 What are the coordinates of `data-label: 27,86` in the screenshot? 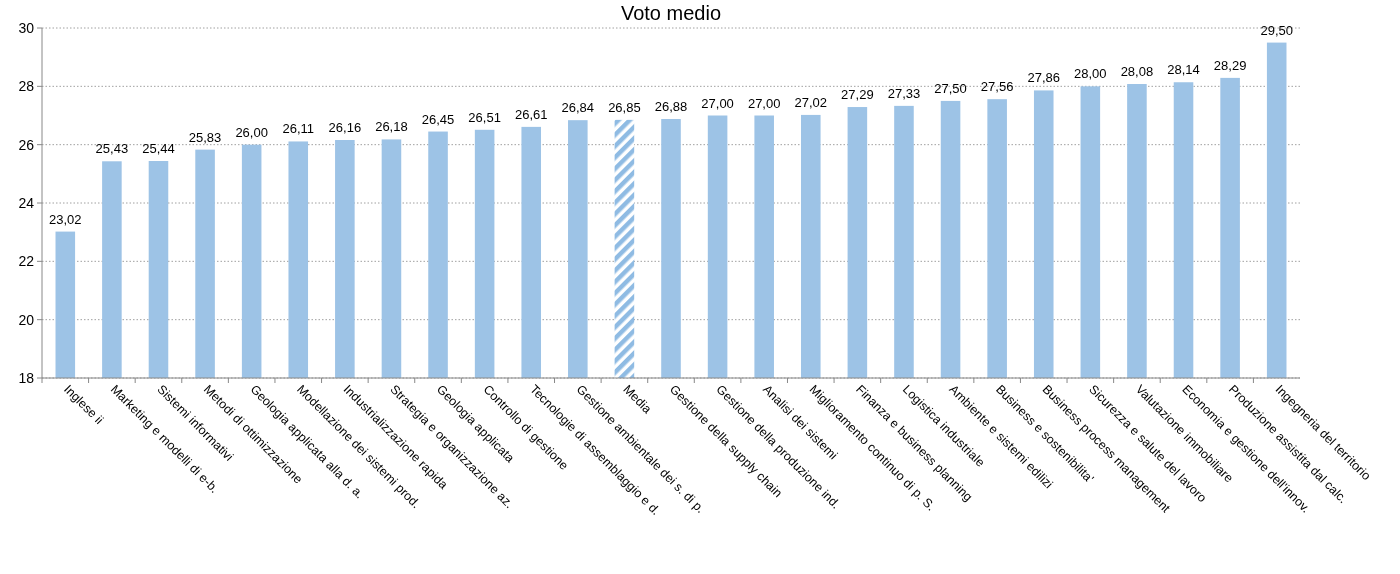 It's located at (1044, 78).